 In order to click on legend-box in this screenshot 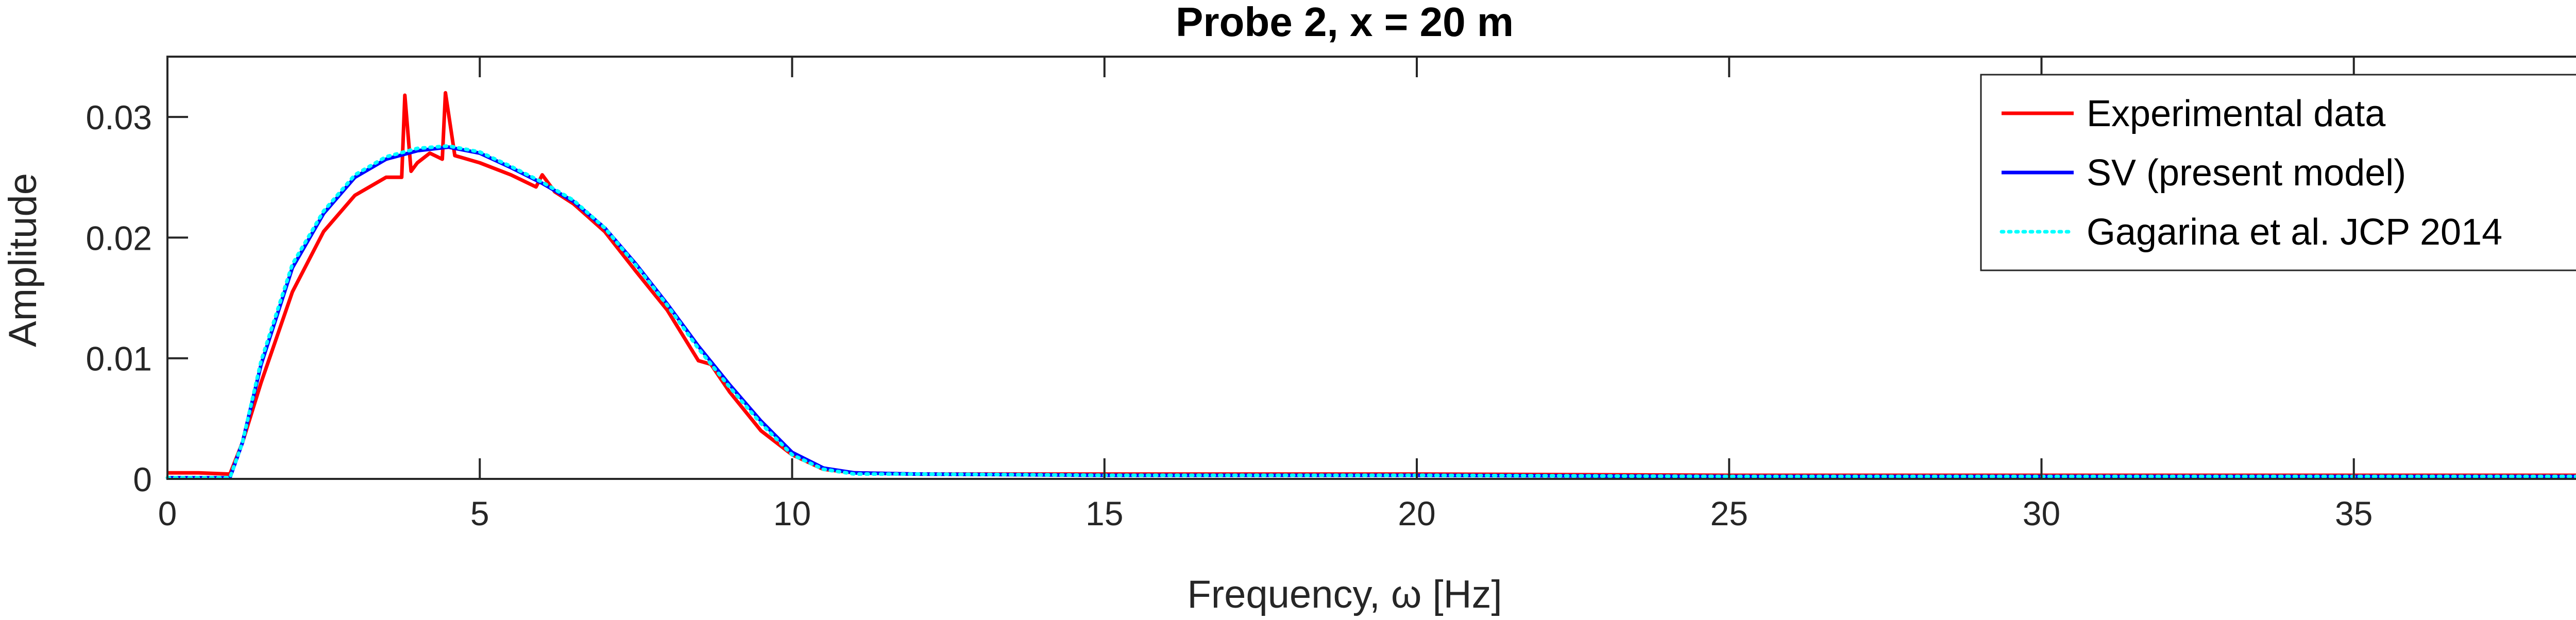, I will do `click(2278, 173)`.